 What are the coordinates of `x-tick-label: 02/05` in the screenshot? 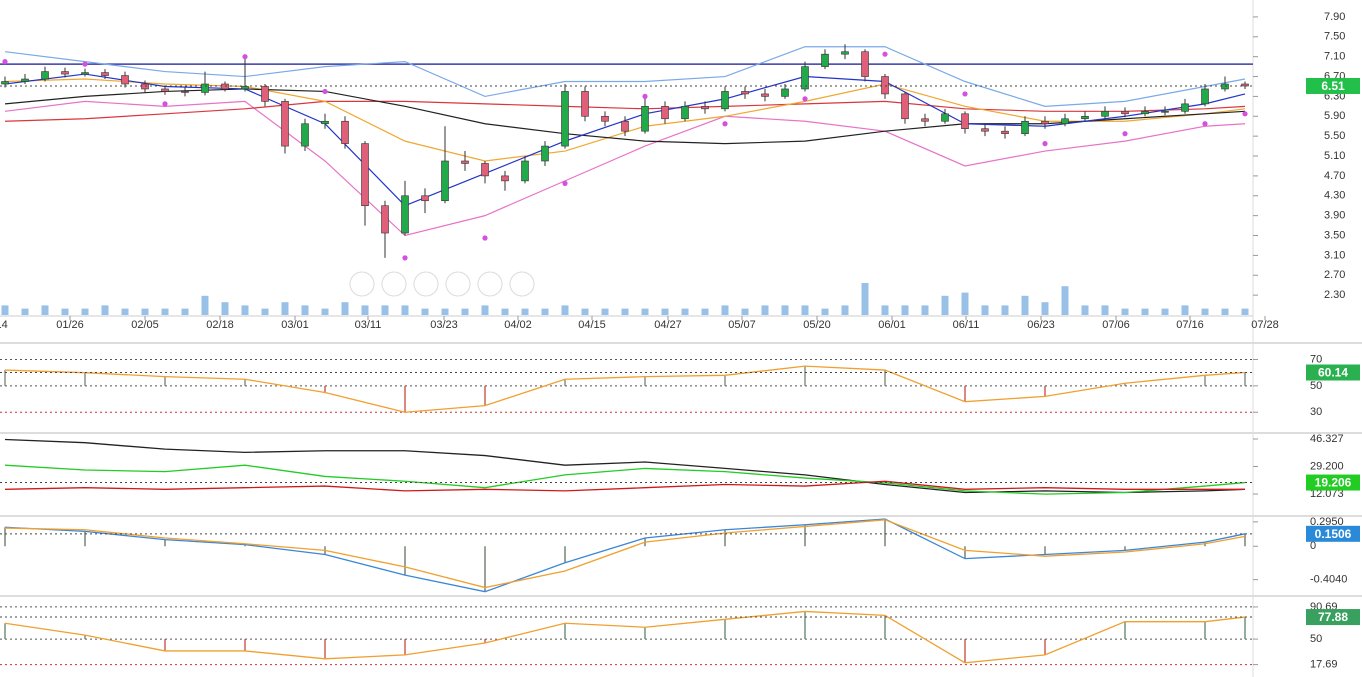 It's located at (145, 325).